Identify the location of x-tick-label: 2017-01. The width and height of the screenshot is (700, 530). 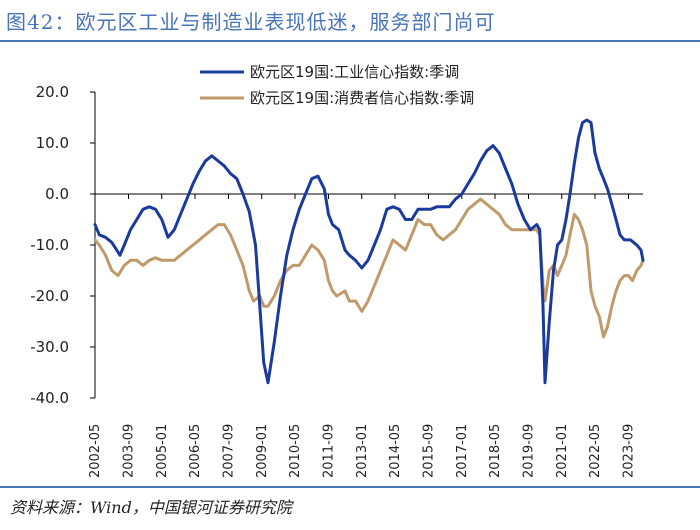
(462, 451).